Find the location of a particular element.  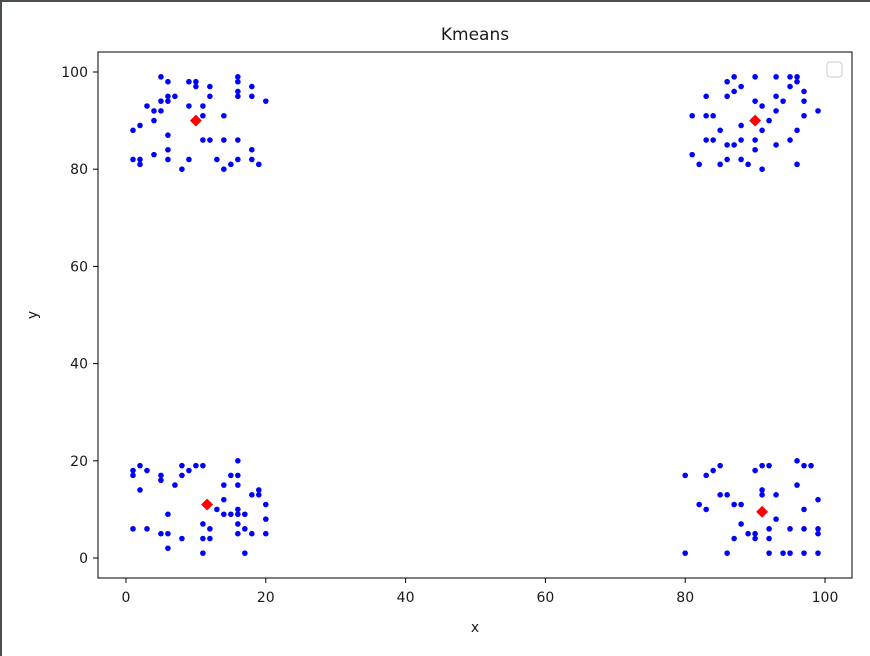

centroid-marker is located at coordinates (207, 504).